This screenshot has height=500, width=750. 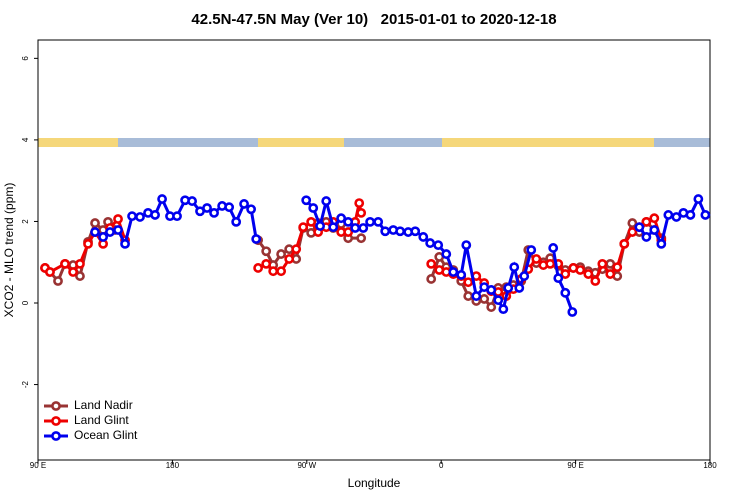 I want to click on ocean-band, so click(x=374, y=142).